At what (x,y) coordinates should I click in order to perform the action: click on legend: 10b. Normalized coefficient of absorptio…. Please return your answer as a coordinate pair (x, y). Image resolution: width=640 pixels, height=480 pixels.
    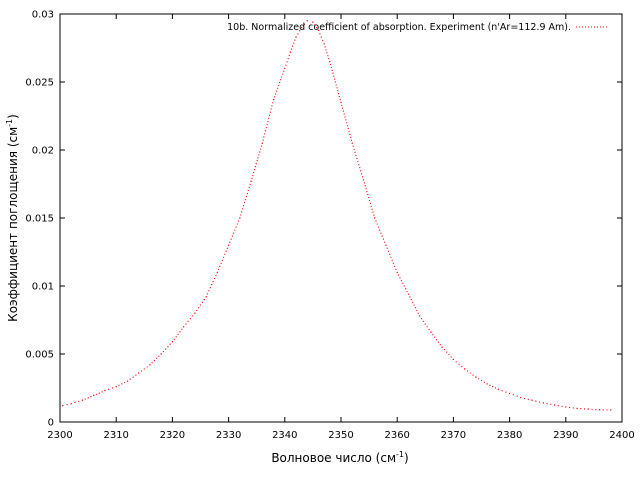
    Looking at the image, I should click on (417, 27).